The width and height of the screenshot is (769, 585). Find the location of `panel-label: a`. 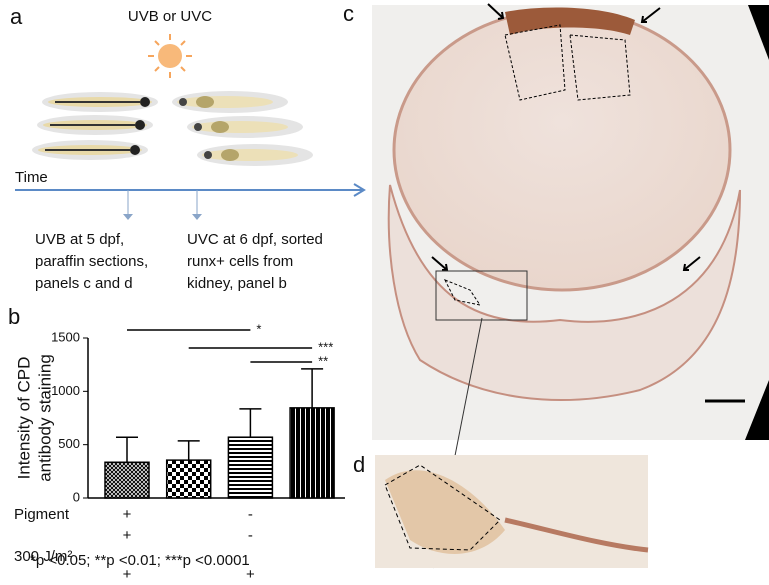

panel-label: a is located at coordinates (16, 16).